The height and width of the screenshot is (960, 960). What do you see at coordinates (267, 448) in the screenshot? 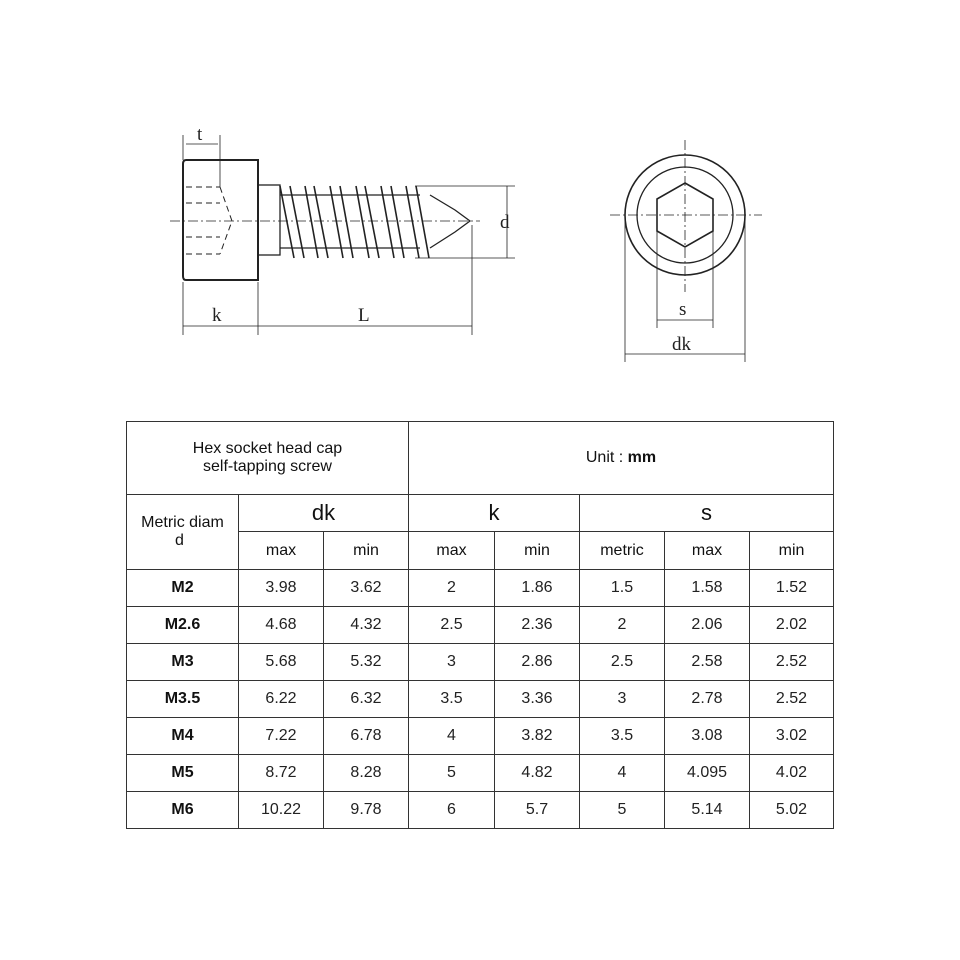
I see `title-line-1: Hex socket head cap` at bounding box center [267, 448].